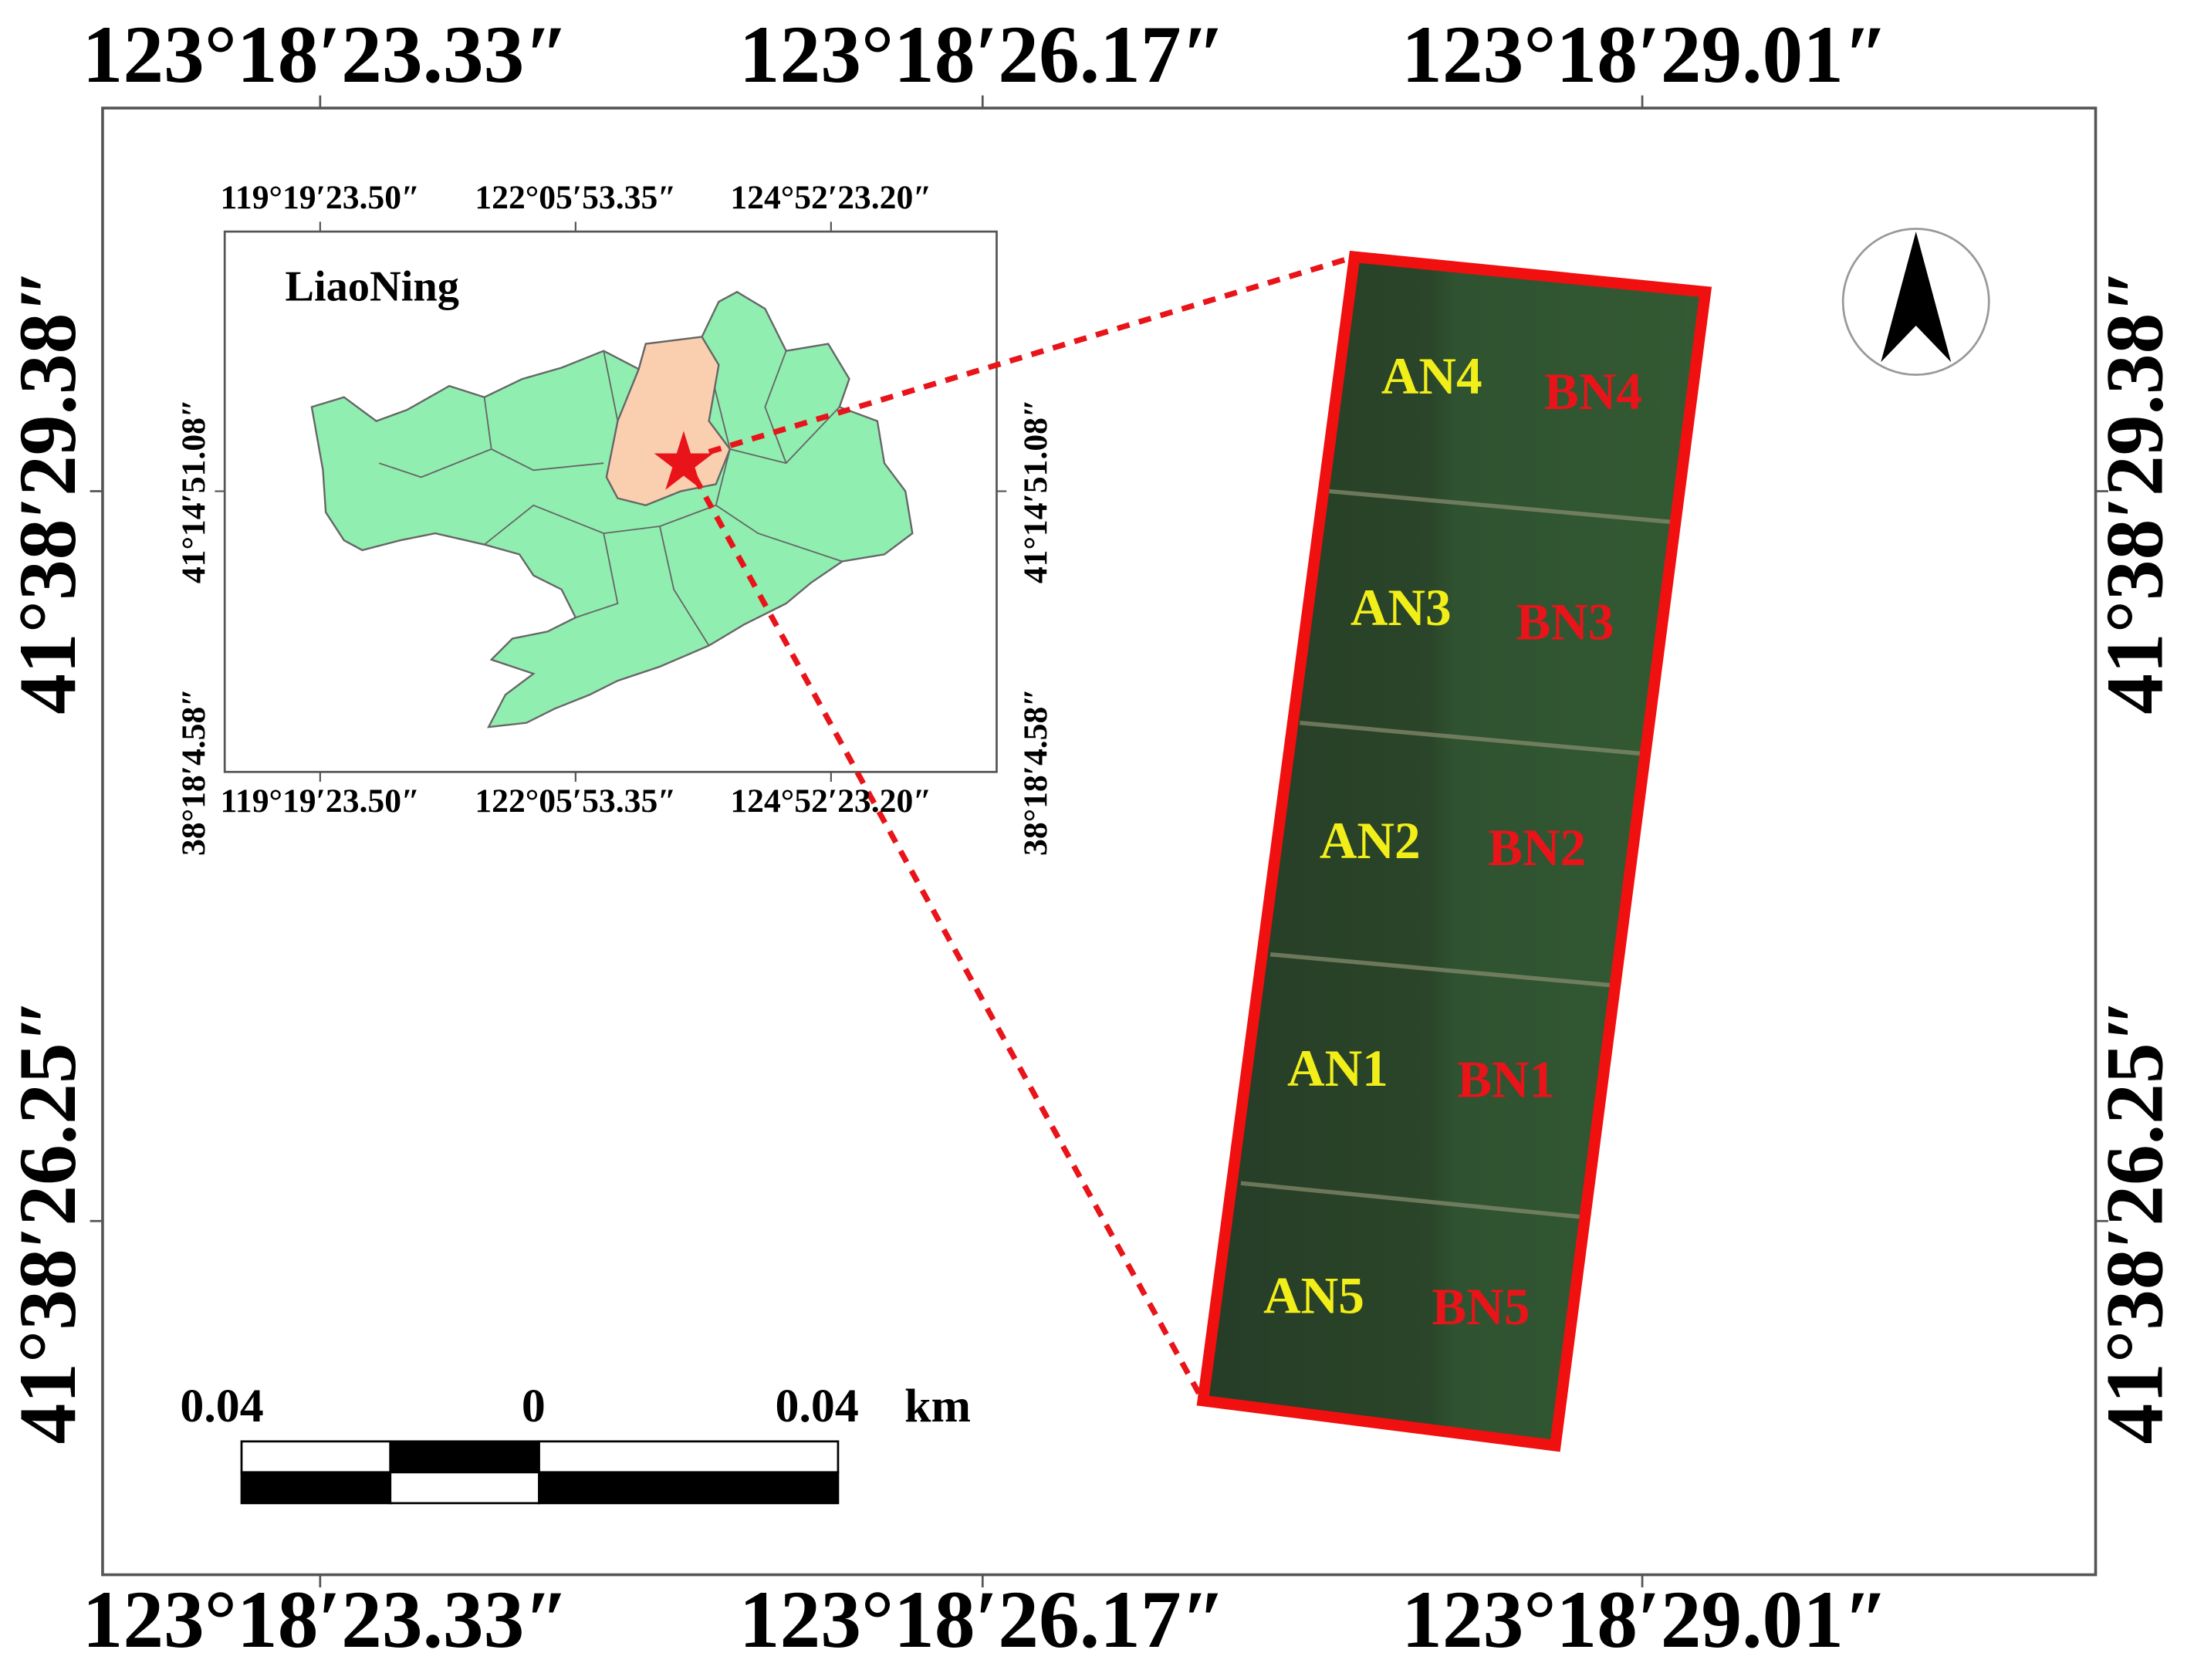  Describe the element at coordinates (1431, 376) in the screenshot. I see `plot-label-a: AN4` at that location.